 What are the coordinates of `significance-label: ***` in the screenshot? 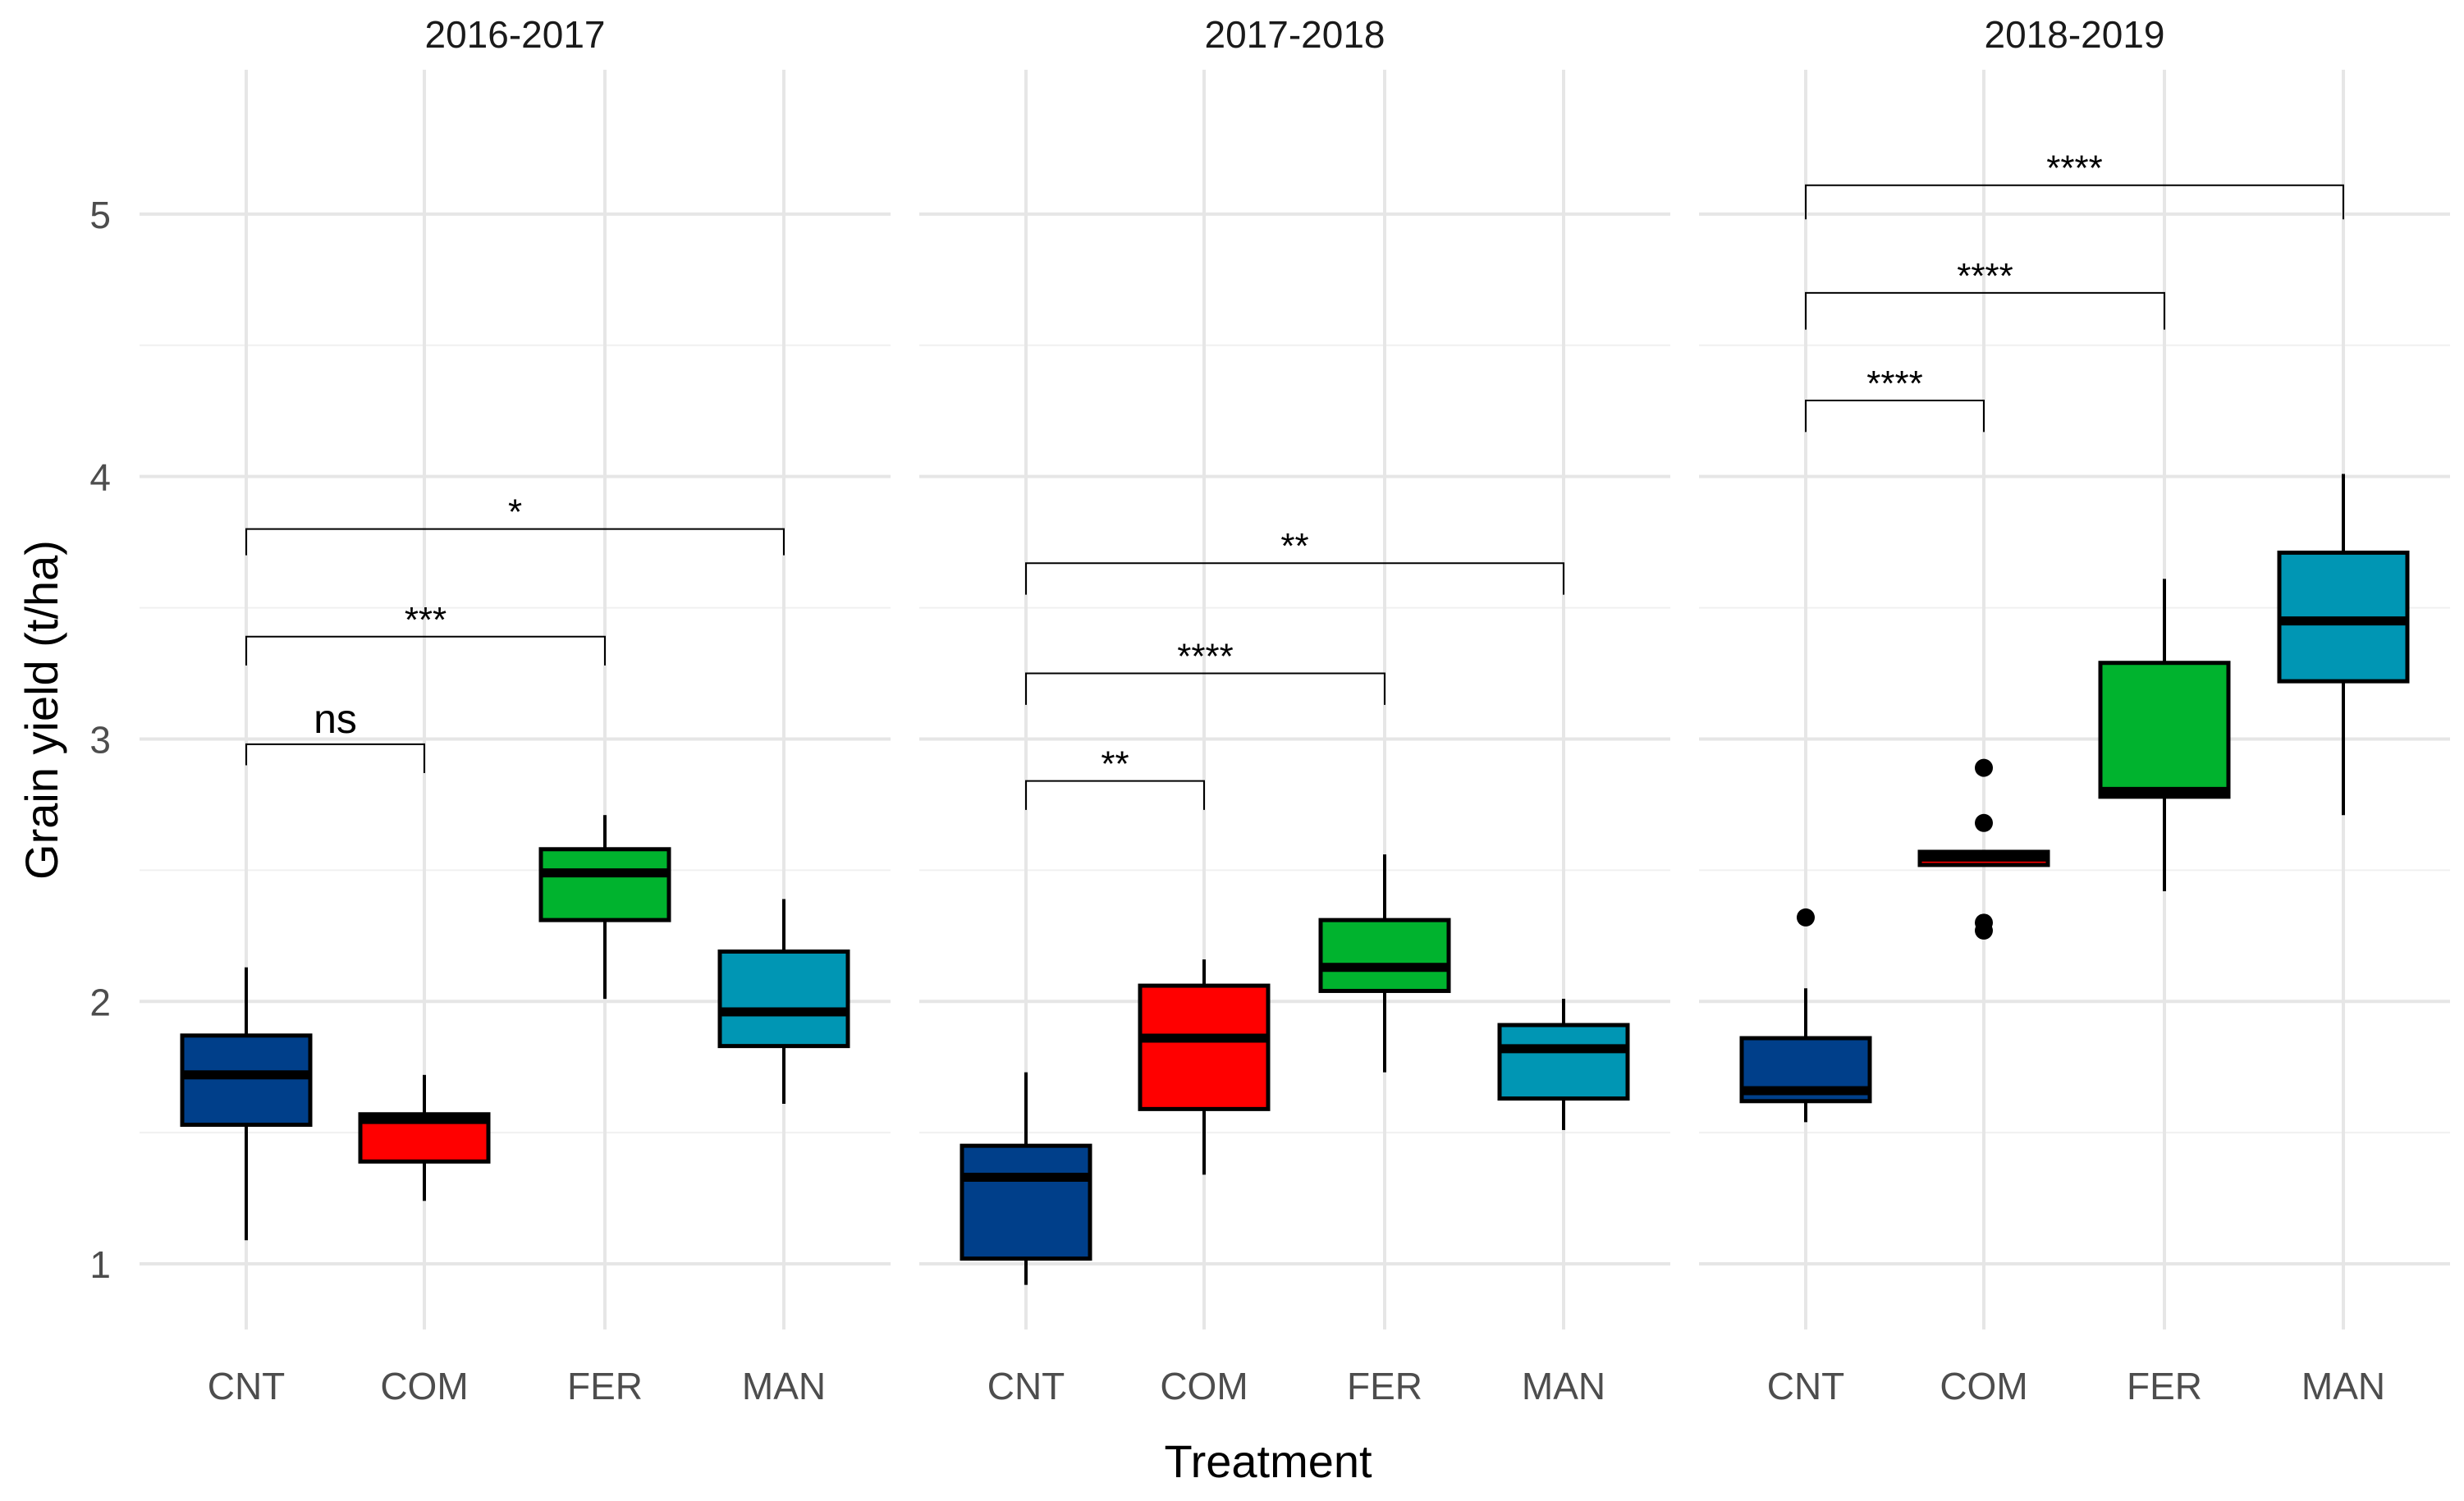 It's located at (426, 620).